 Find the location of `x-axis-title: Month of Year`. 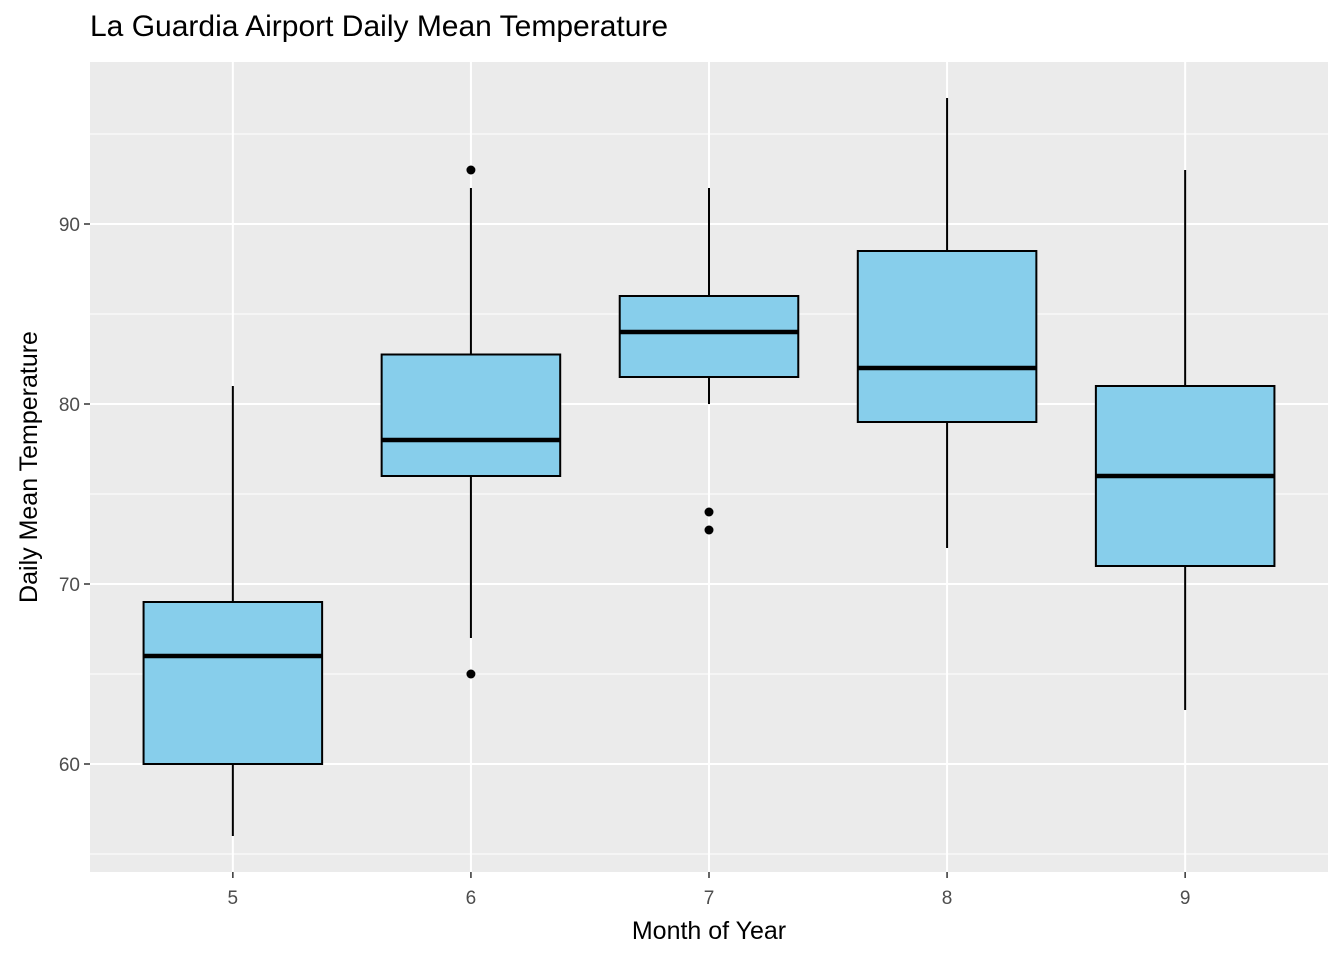

x-axis-title: Month of Year is located at coordinates (709, 931).